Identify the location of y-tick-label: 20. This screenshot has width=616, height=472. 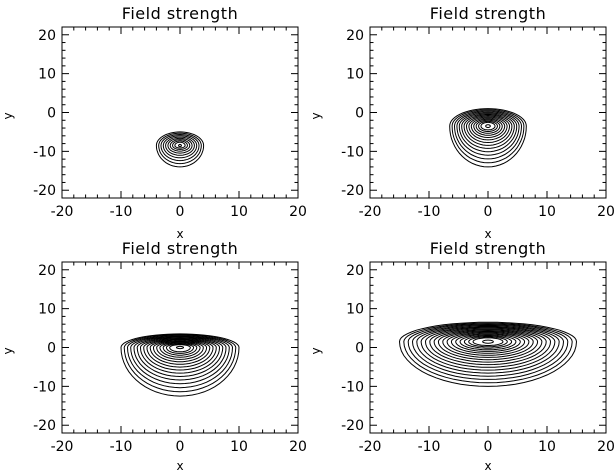
(47, 271).